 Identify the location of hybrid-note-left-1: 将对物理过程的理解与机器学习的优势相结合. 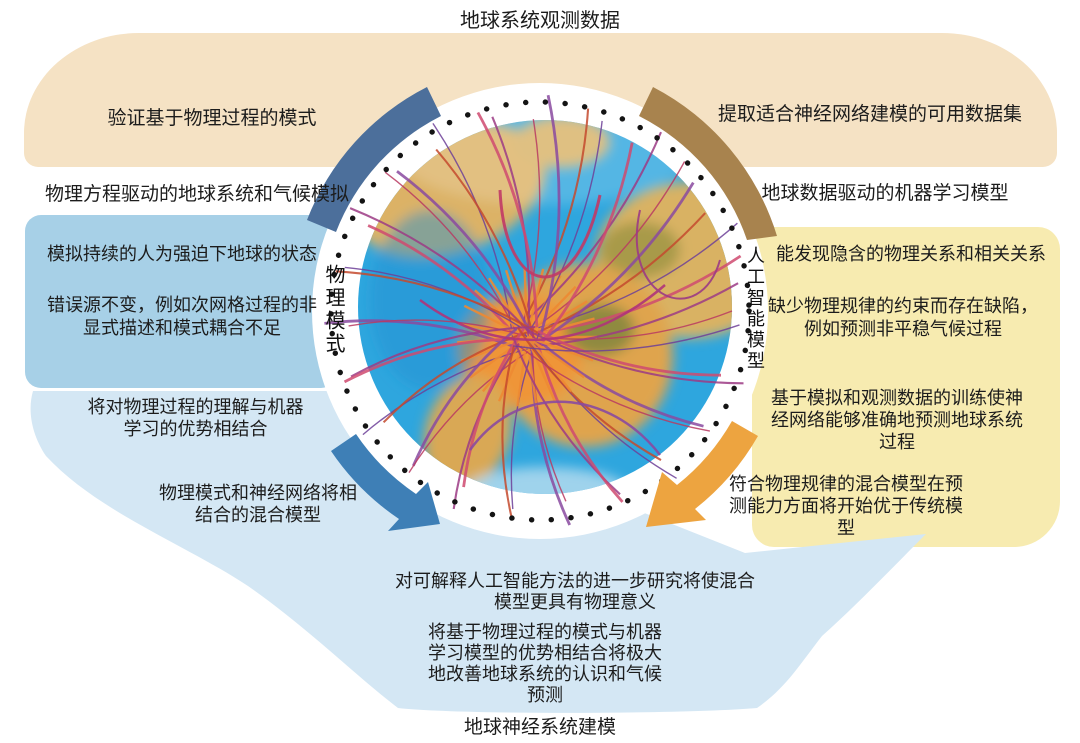
(195, 418).